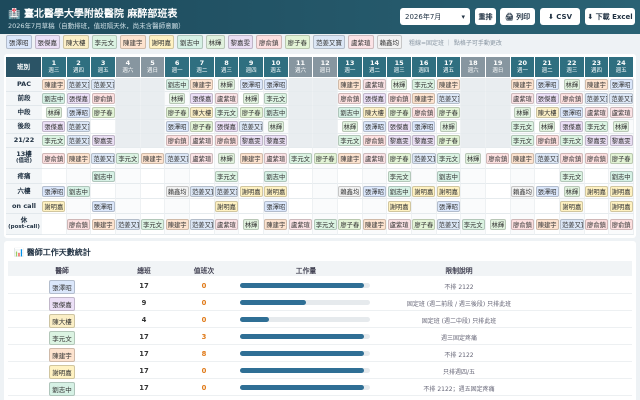 Image resolution: width=640 pixels, height=400 pixels. What do you see at coordinates (19, 42) in the screenshot?
I see `doctor-chip: 張澤昭` at bounding box center [19, 42].